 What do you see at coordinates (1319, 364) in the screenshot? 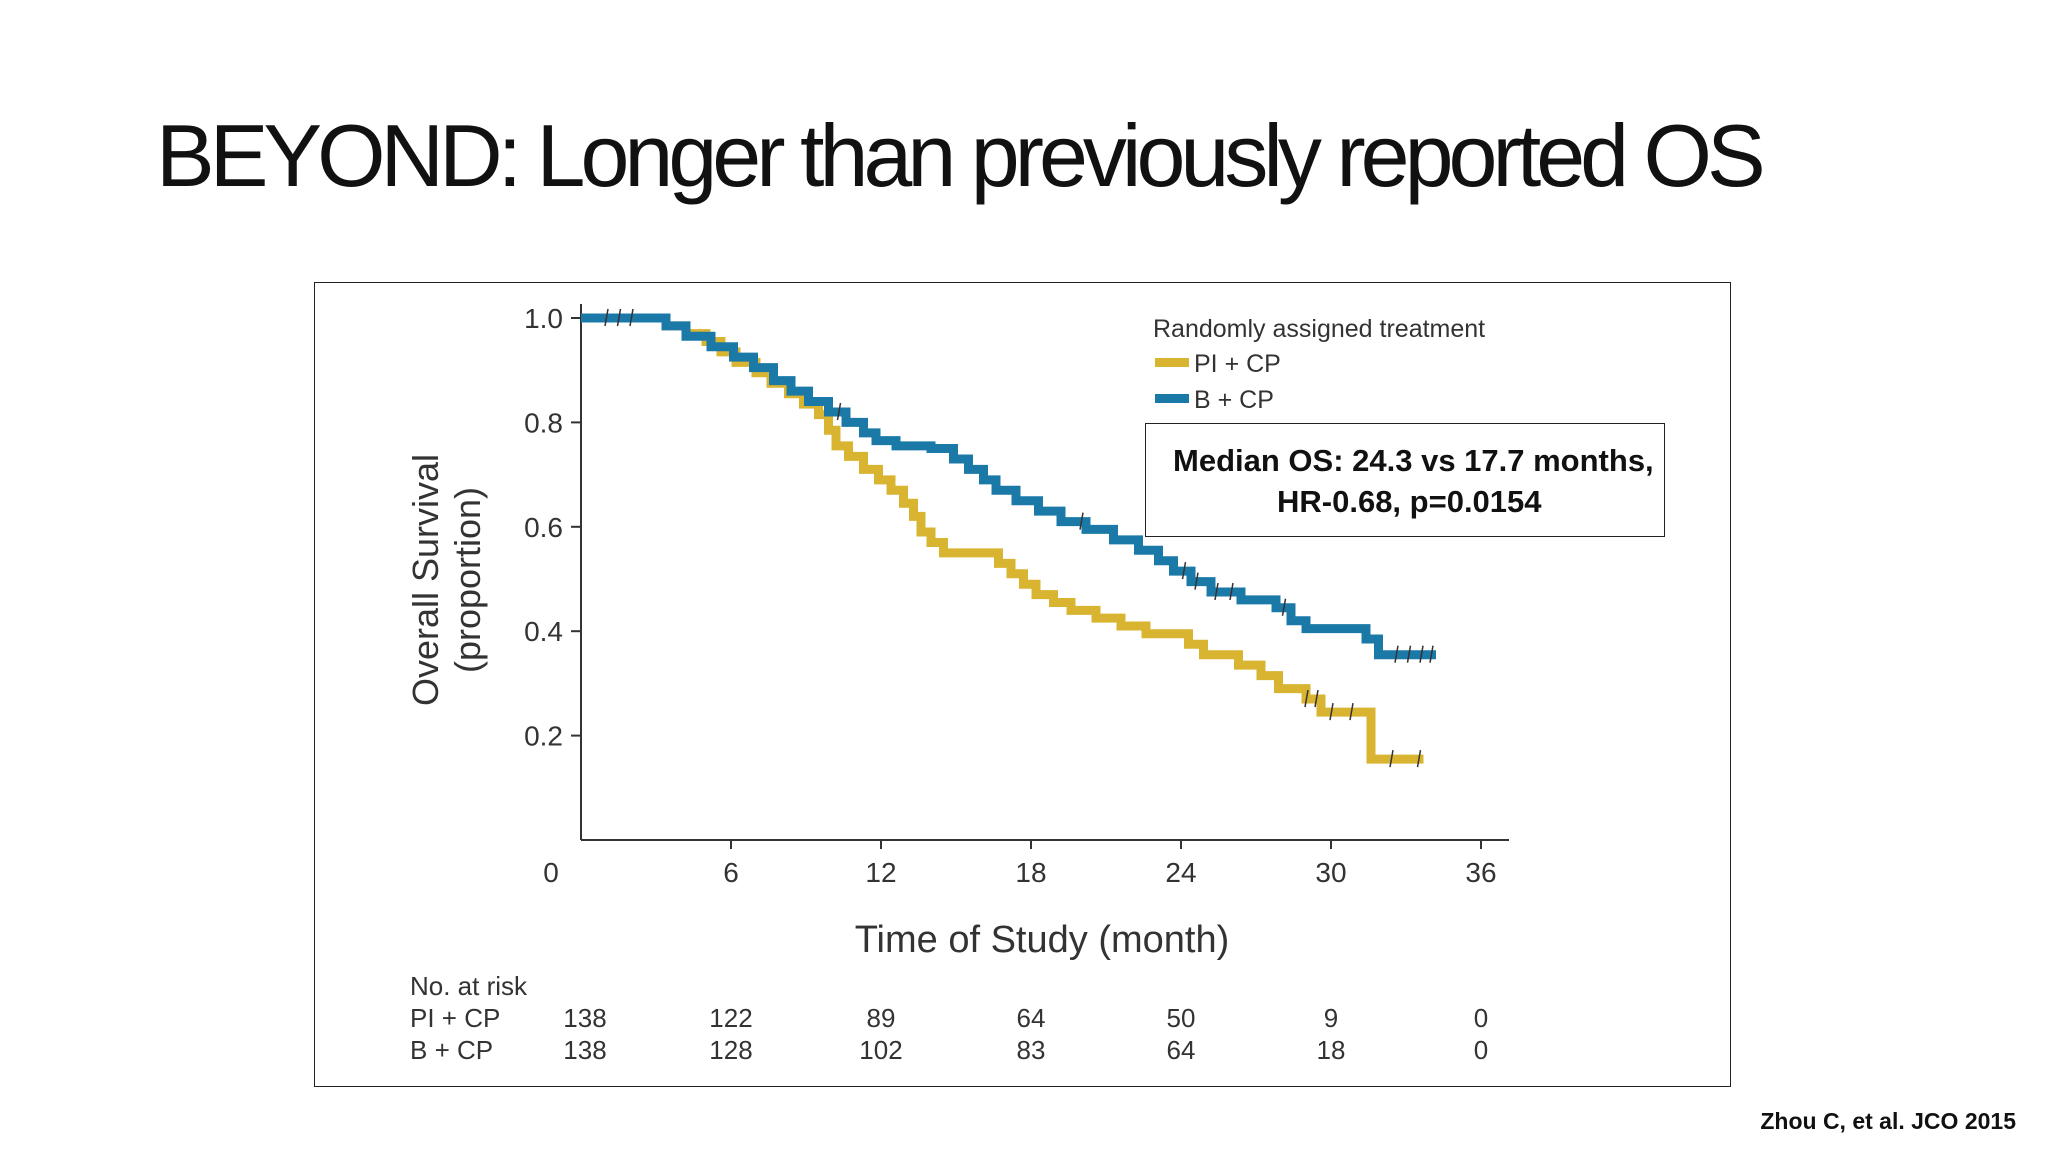
I see `legend-layer: Randomly assigned treatment PI + CP B + CP` at bounding box center [1319, 364].